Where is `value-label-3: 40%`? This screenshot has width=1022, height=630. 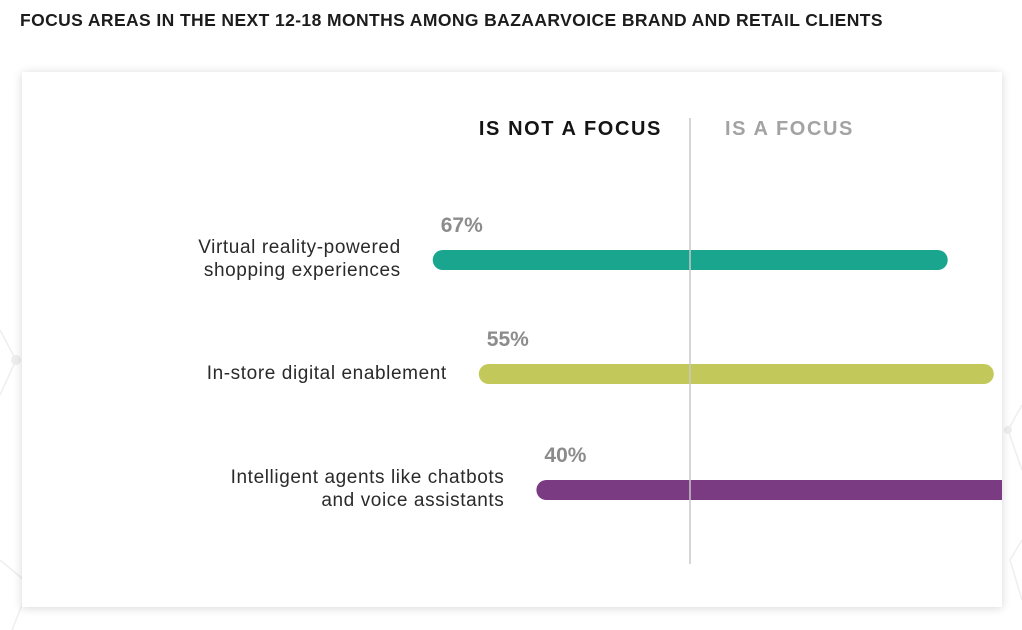 value-label-3: 40% is located at coordinates (565, 455).